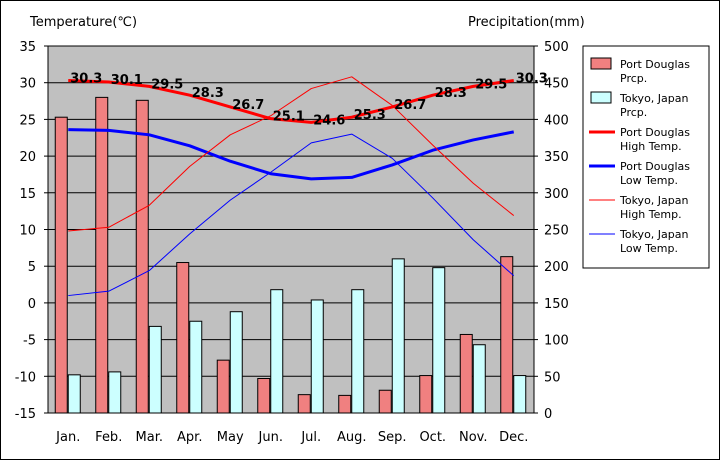  Describe the element at coordinates (653, 105) in the screenshot. I see `legend-entry: Tokyo, Japan Prcp.` at that location.